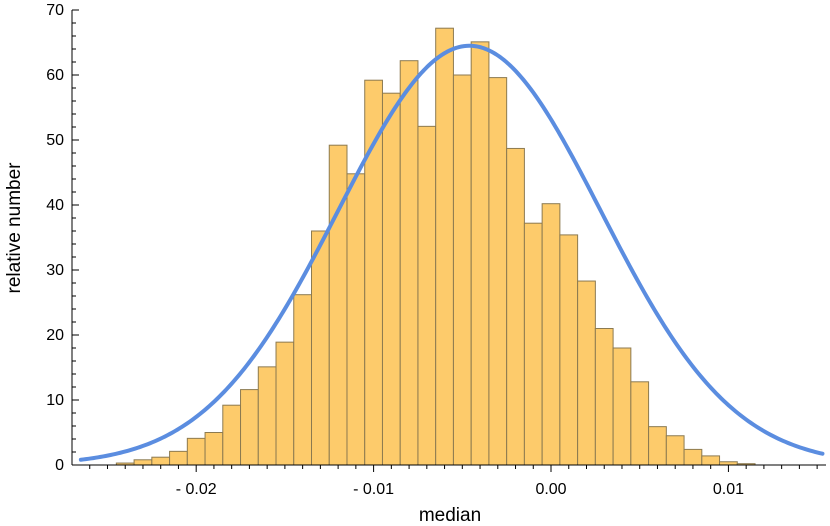 The image size is (830, 526). What do you see at coordinates (55, 10) in the screenshot?
I see `y-tick-label: 70` at bounding box center [55, 10].